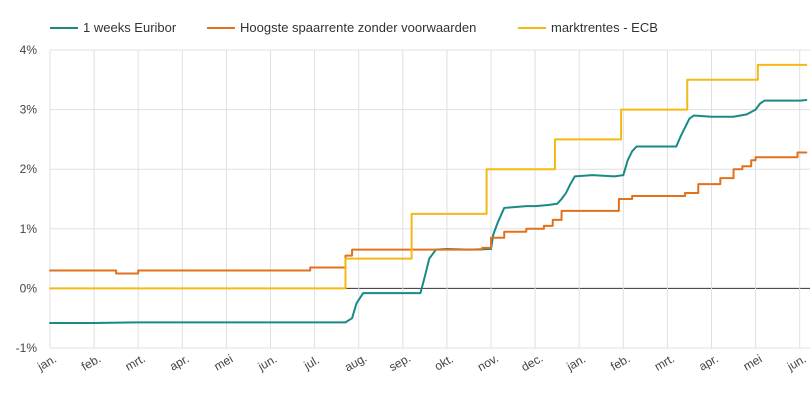  Describe the element at coordinates (27, 348) in the screenshot. I see `y-tick-label: -1%` at that location.